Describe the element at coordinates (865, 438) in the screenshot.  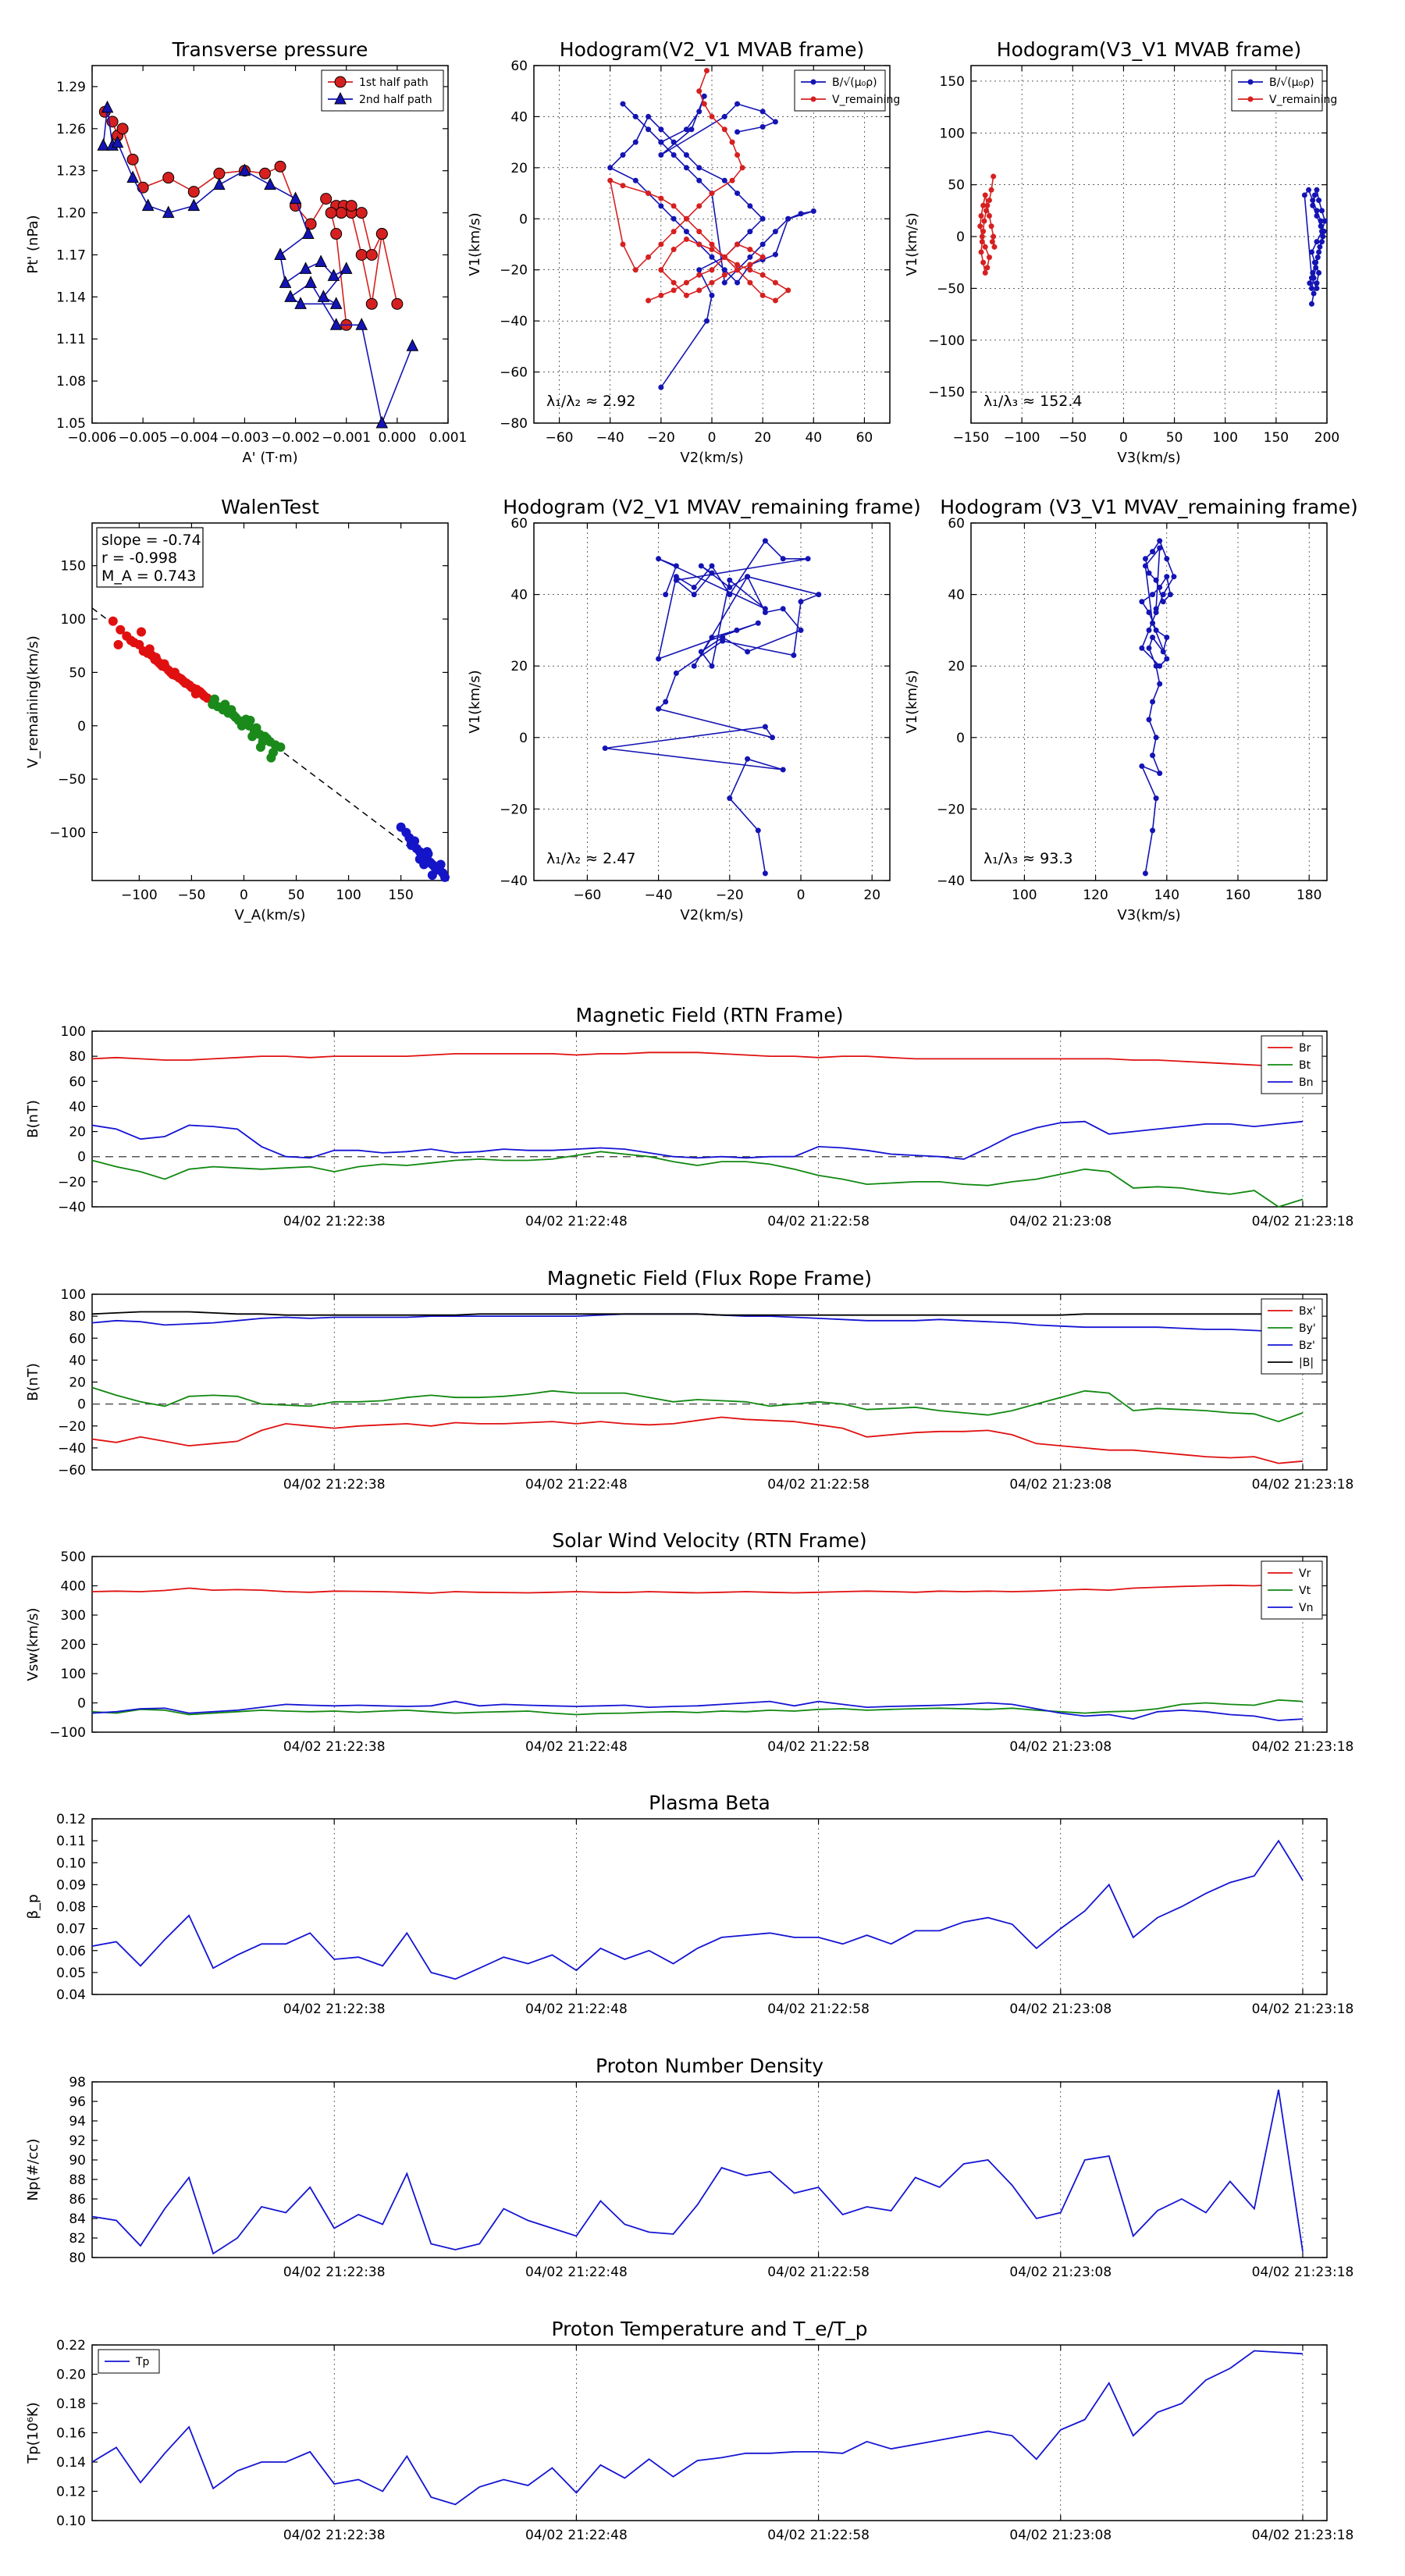
I see `x-tick-label: 60` at that location.